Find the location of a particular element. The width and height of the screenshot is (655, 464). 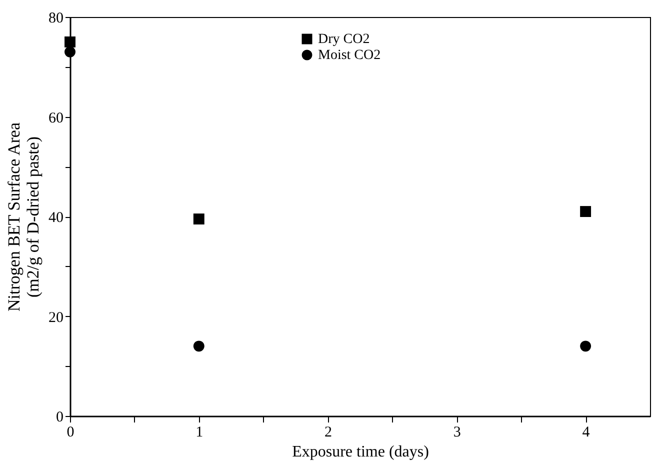

x-tick-label: 3 is located at coordinates (457, 432).